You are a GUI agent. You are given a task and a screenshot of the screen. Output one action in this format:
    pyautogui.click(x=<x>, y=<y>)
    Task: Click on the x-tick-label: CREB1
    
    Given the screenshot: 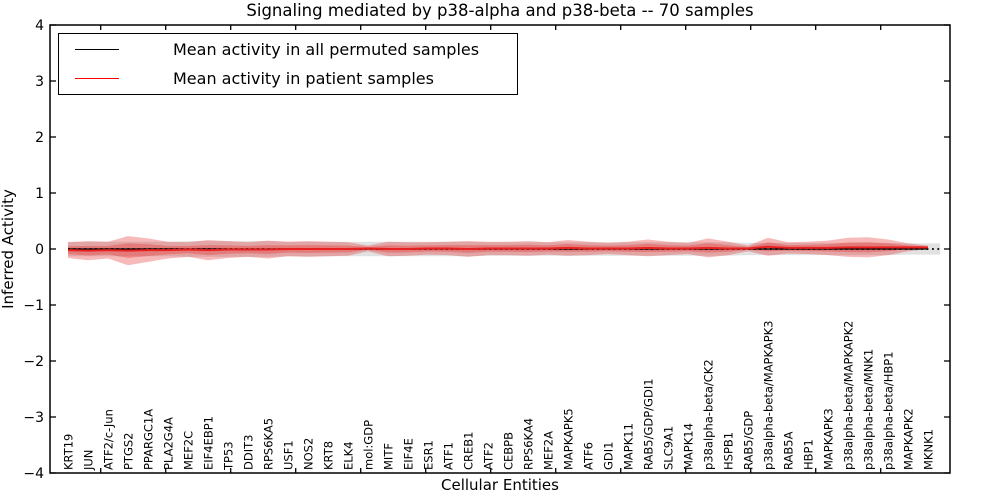 What is the action you would take?
    pyautogui.click(x=469, y=451)
    